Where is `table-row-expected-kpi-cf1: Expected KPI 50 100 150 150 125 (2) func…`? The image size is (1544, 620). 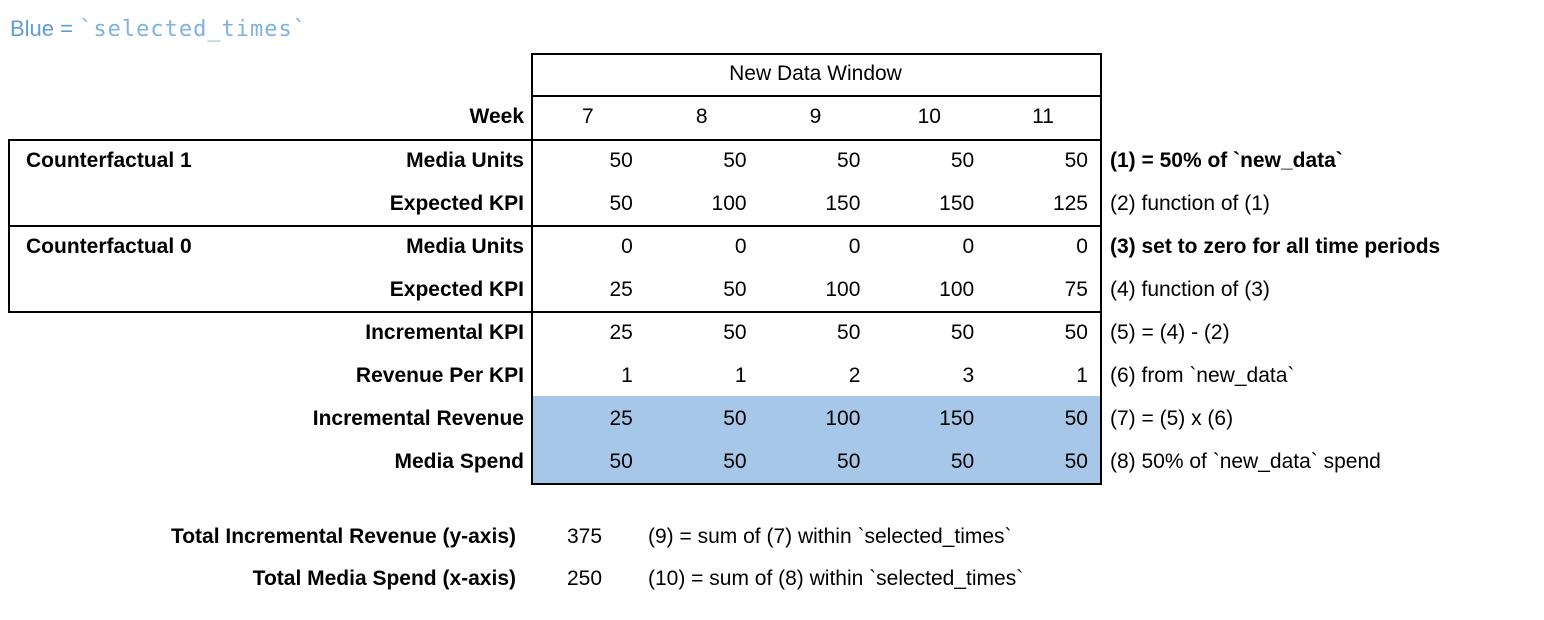
table-row-expected-kpi-cf1: Expected KPI 50 100 150 150 125 (2) func… is located at coordinates (772, 203).